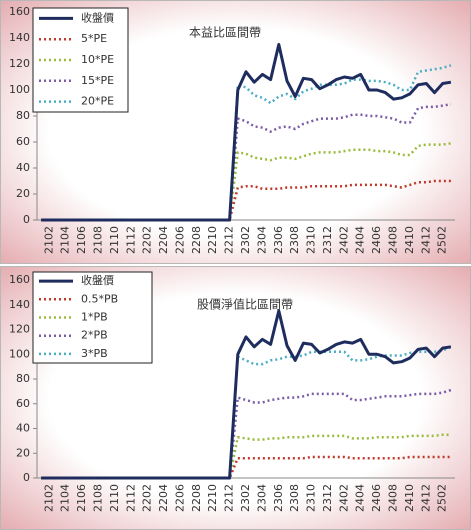  I want to click on legend-label: 10*PE, so click(97, 59).